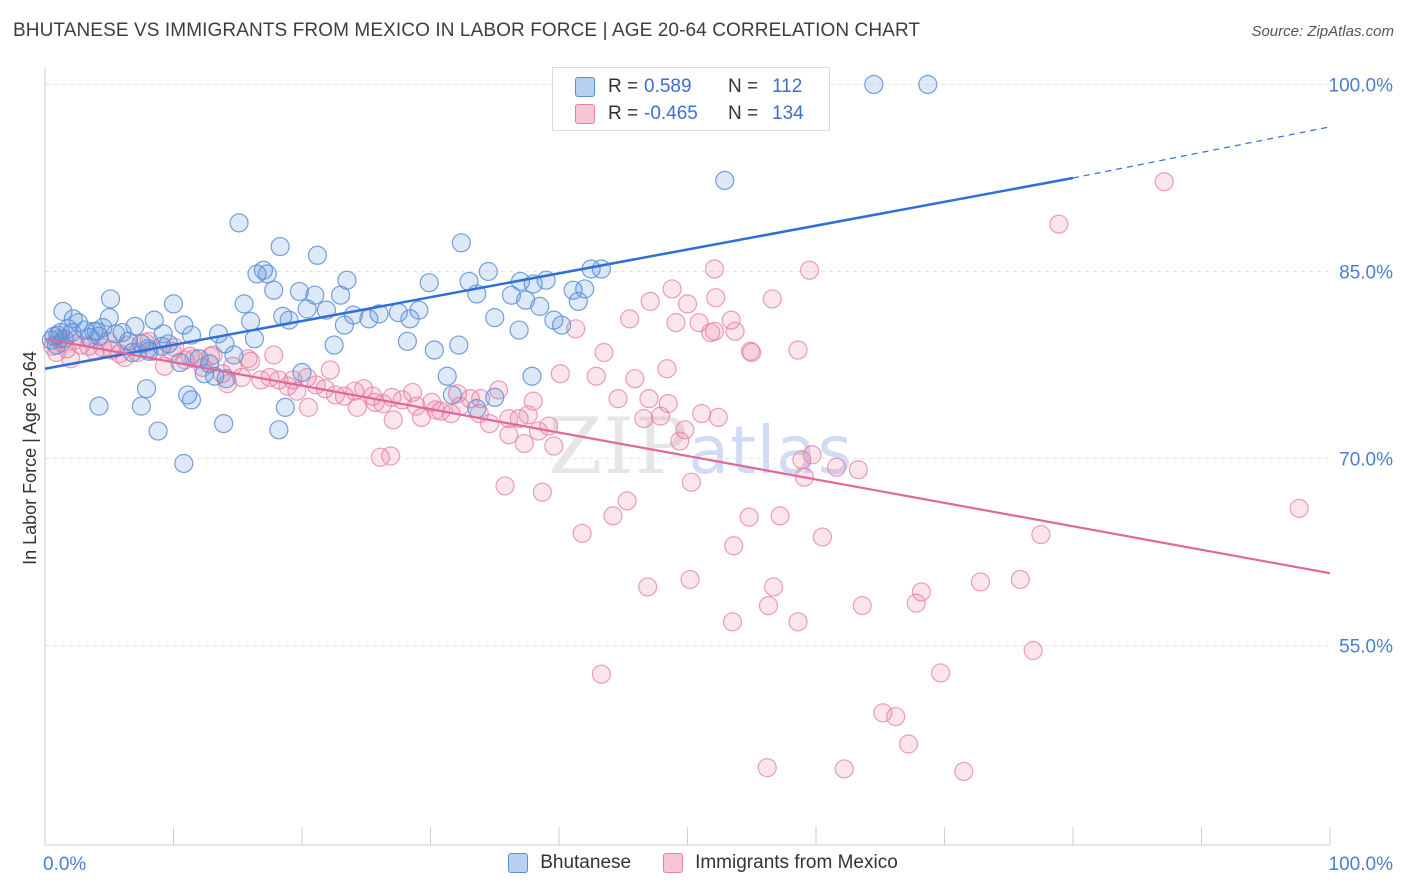 This screenshot has width=1406, height=892. What do you see at coordinates (671, 113) in the screenshot?
I see `legend-r-value: -0.465` at bounding box center [671, 113].